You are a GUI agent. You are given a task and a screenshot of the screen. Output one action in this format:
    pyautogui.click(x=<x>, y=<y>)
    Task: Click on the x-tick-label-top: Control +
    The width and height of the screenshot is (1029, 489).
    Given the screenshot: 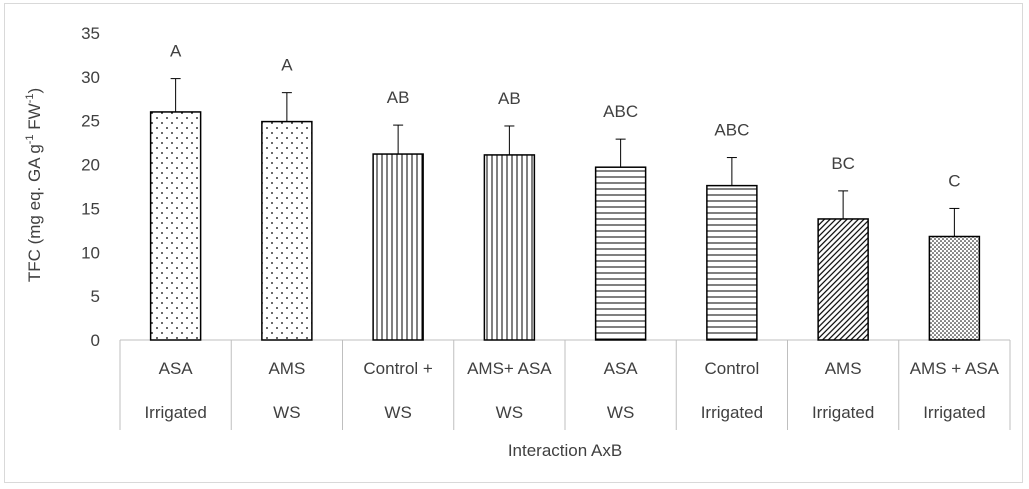 What is the action you would take?
    pyautogui.click(x=398, y=368)
    